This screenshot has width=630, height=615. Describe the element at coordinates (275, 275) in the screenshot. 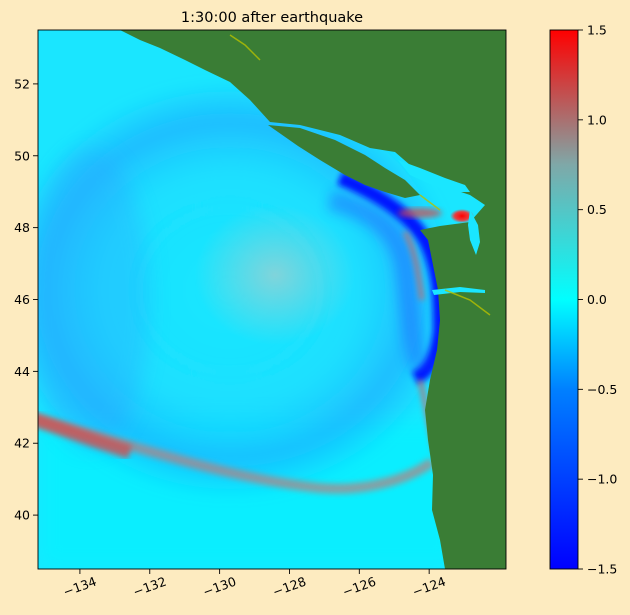

I see `positive-center` at that location.